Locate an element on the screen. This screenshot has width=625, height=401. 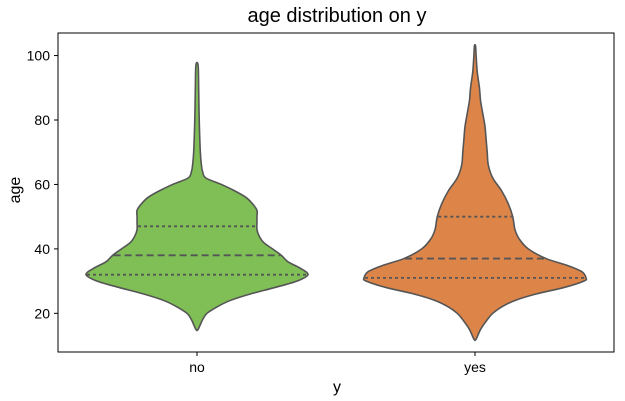
x-tick-label: yes is located at coordinates (475, 367).